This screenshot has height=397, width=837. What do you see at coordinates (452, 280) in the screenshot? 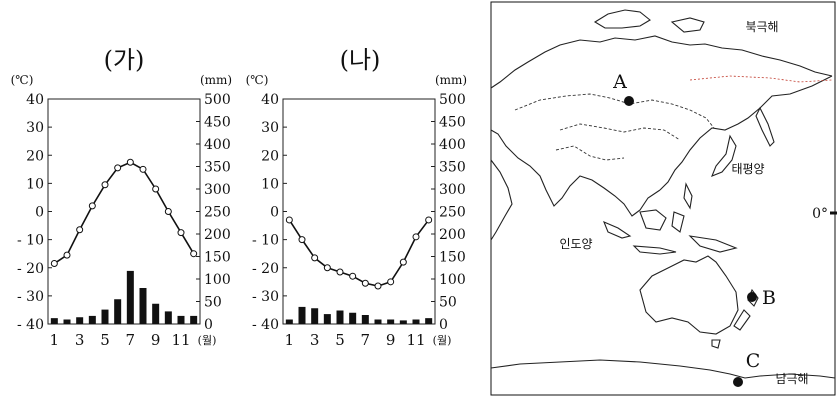
I see `precipitation-tick-label: 100` at bounding box center [452, 280].